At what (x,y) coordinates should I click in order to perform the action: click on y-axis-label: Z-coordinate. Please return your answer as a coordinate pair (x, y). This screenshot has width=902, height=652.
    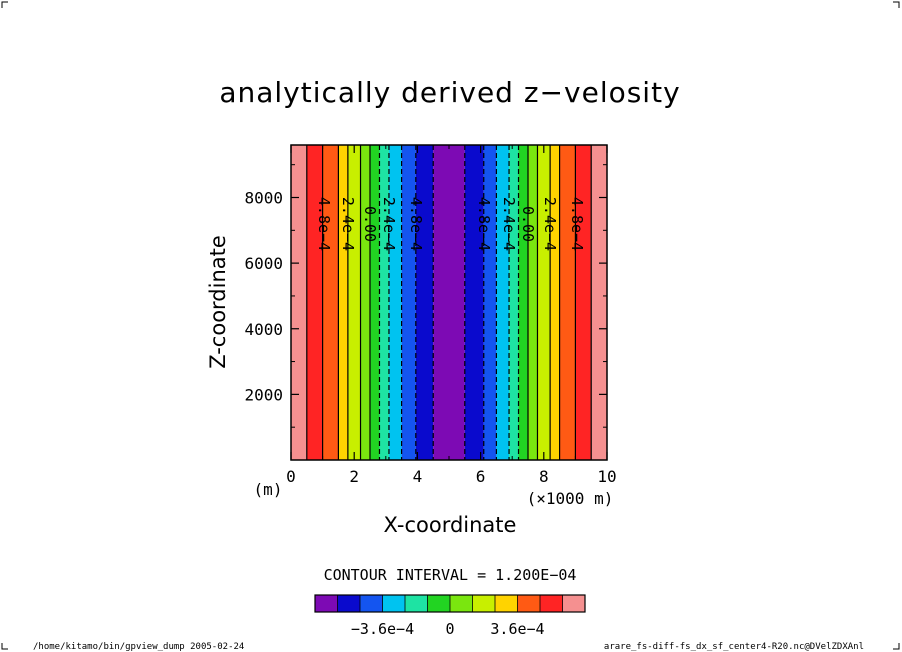
    Looking at the image, I should click on (218, 302).